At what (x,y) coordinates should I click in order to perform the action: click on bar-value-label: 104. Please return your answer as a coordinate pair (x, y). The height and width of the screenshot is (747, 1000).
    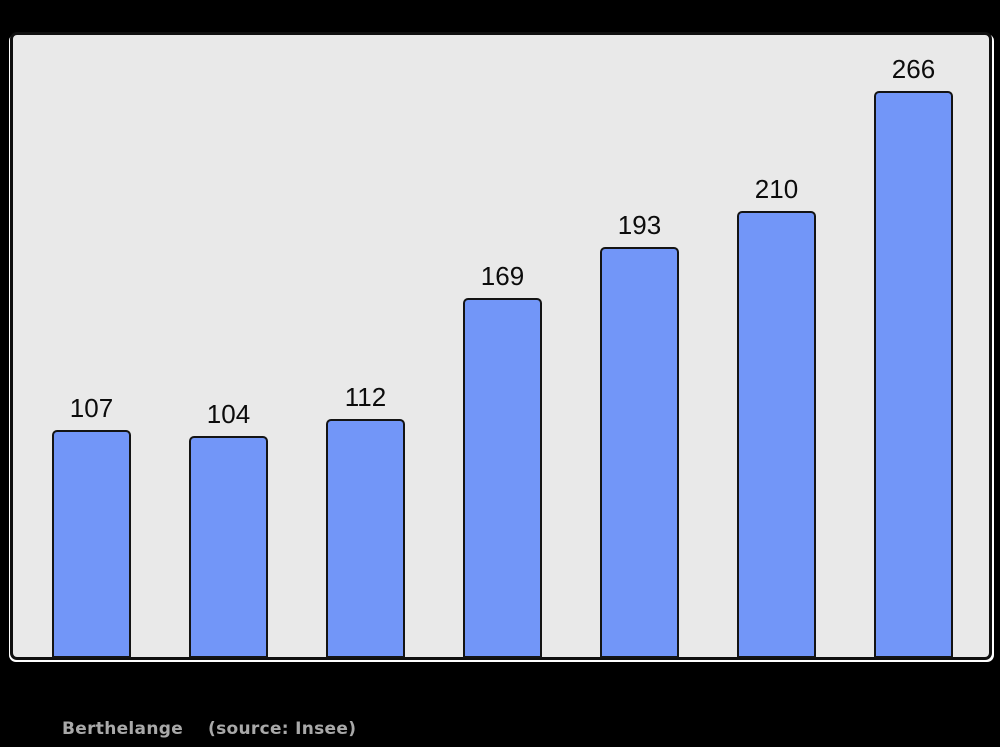
    Looking at the image, I should click on (228, 414).